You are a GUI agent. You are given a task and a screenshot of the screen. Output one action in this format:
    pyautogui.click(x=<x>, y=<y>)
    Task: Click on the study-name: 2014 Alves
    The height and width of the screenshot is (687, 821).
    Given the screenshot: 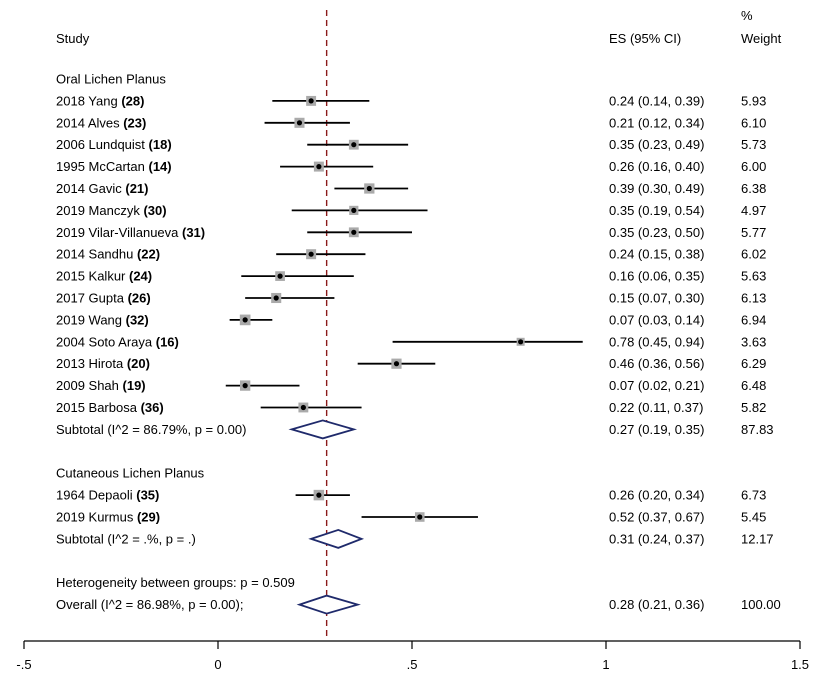 What is the action you would take?
    pyautogui.click(x=89, y=122)
    